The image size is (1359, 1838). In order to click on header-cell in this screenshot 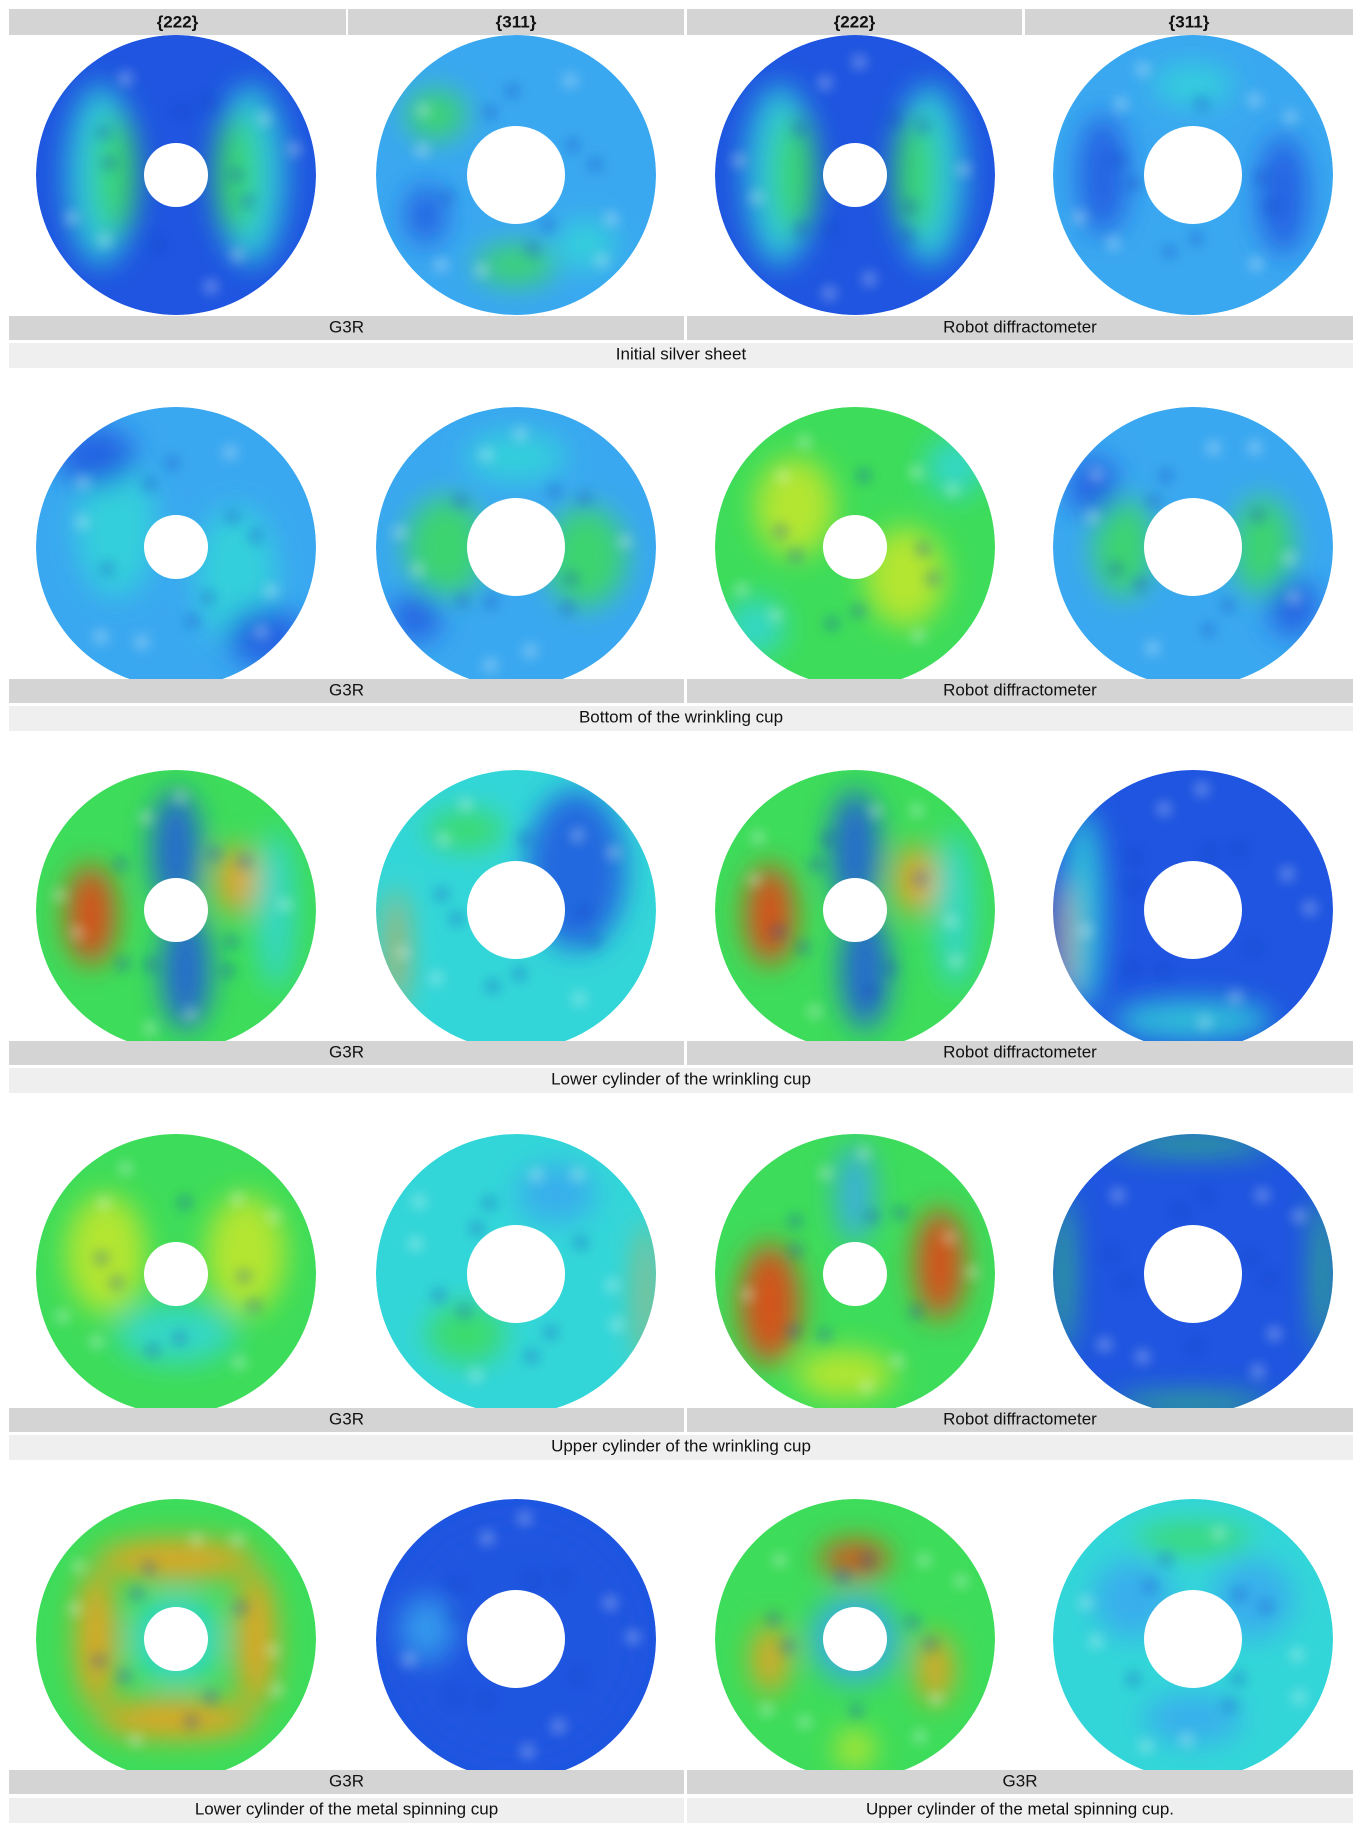, I will do `click(854, 22)`.